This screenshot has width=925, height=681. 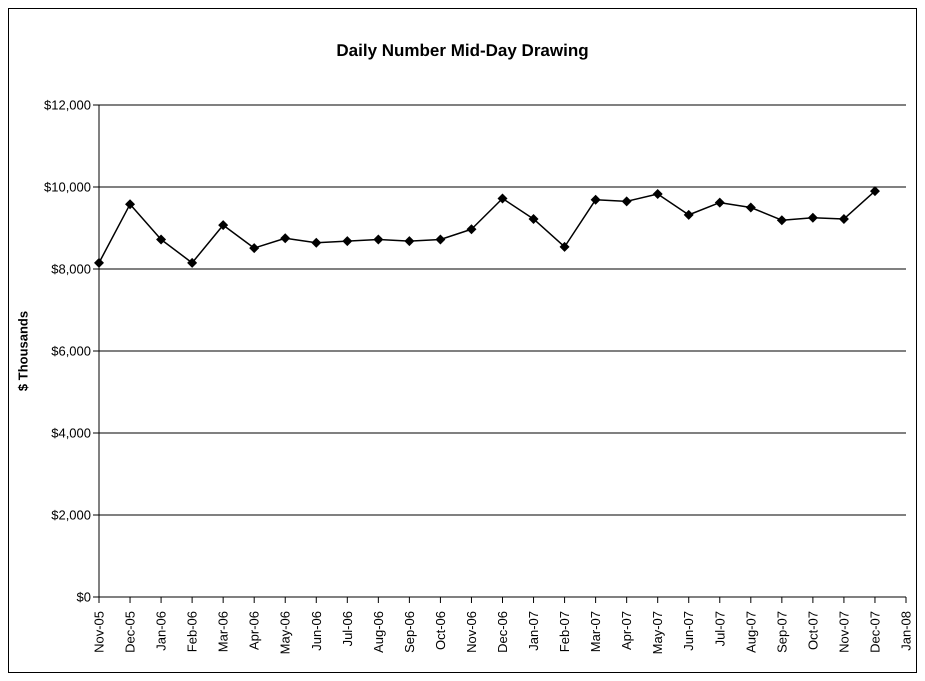 I want to click on y-tick-label: $10,000, so click(x=67, y=187).